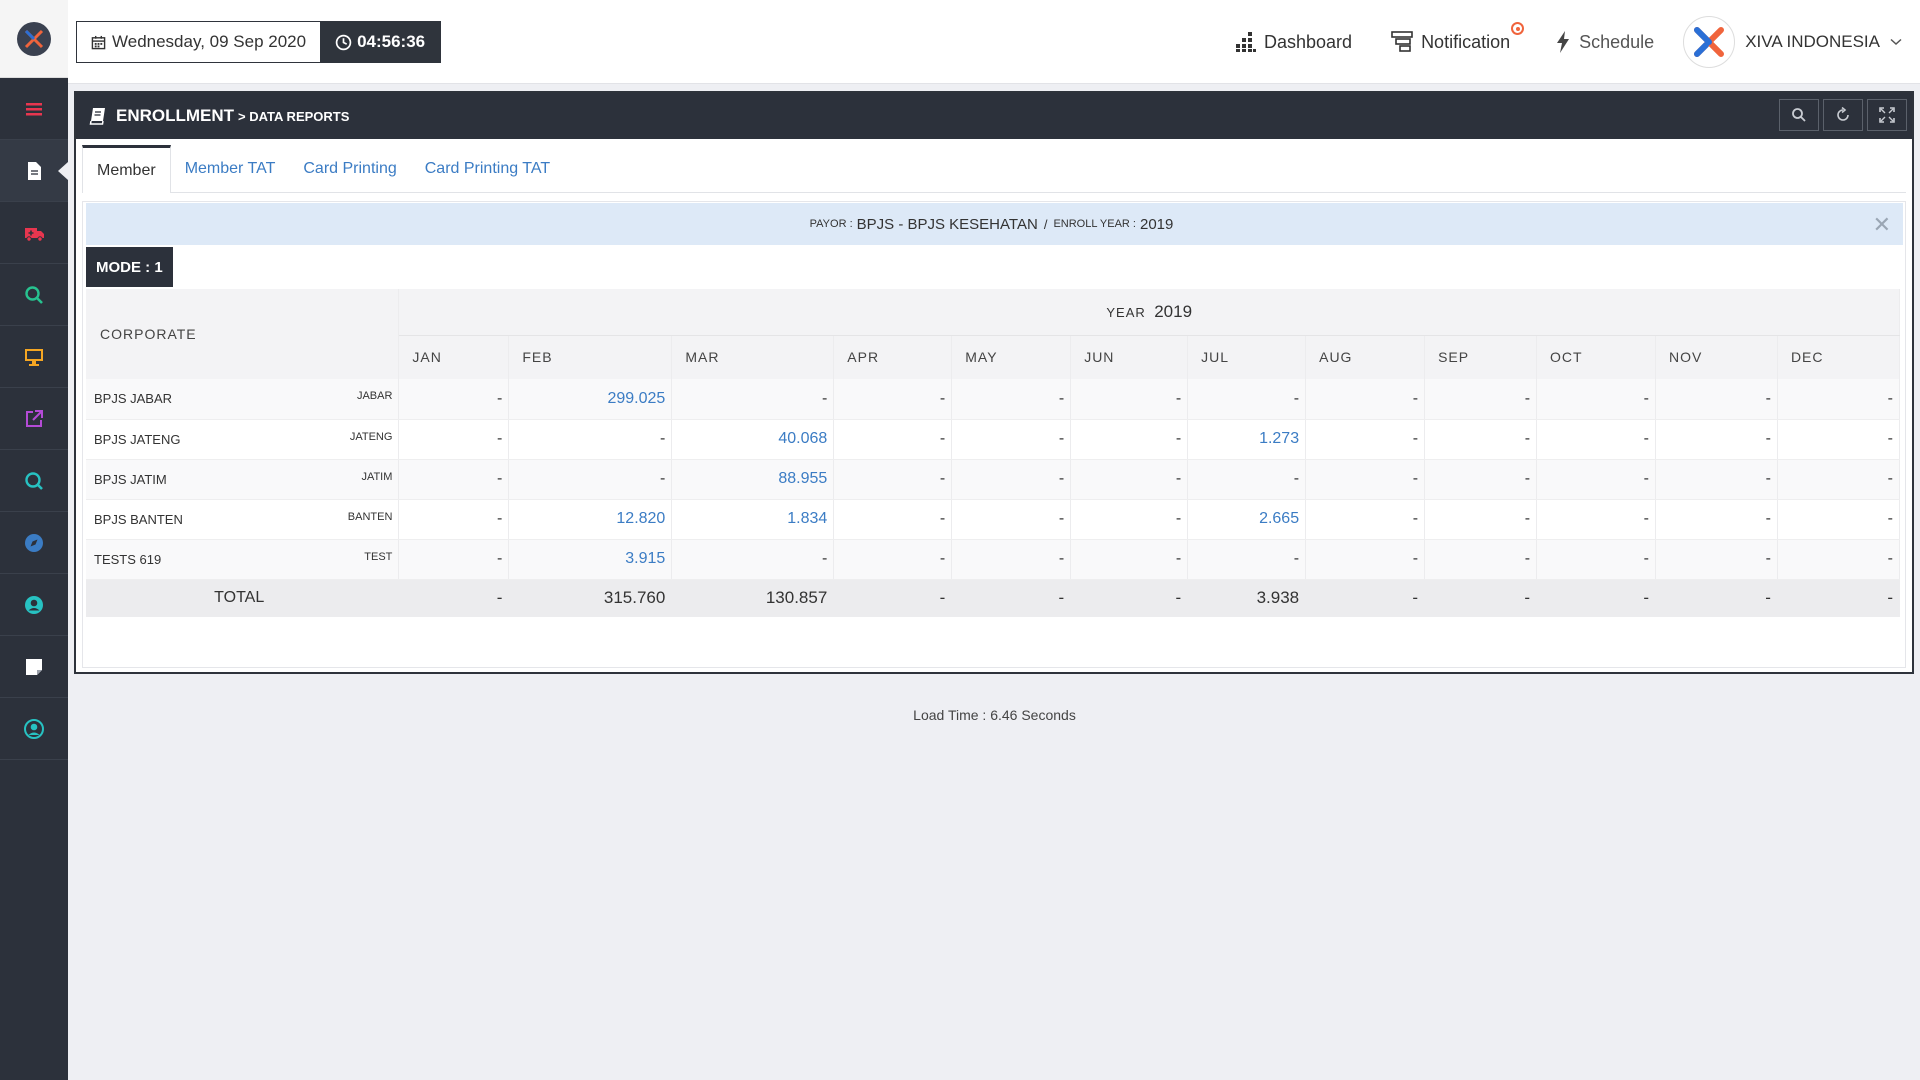 This screenshot has height=1080, width=1920. I want to click on year-value: 2019, so click(1173, 311).